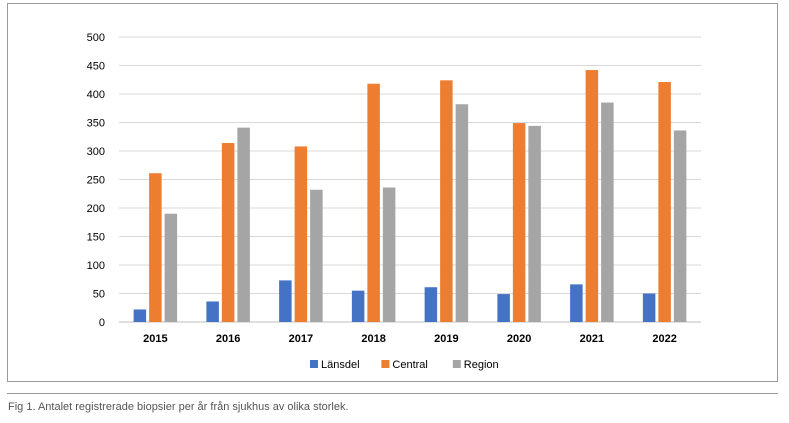 Image resolution: width=789 pixels, height=423 pixels. Describe the element at coordinates (664, 339) in the screenshot. I see `x-tick-label: 2022` at that location.